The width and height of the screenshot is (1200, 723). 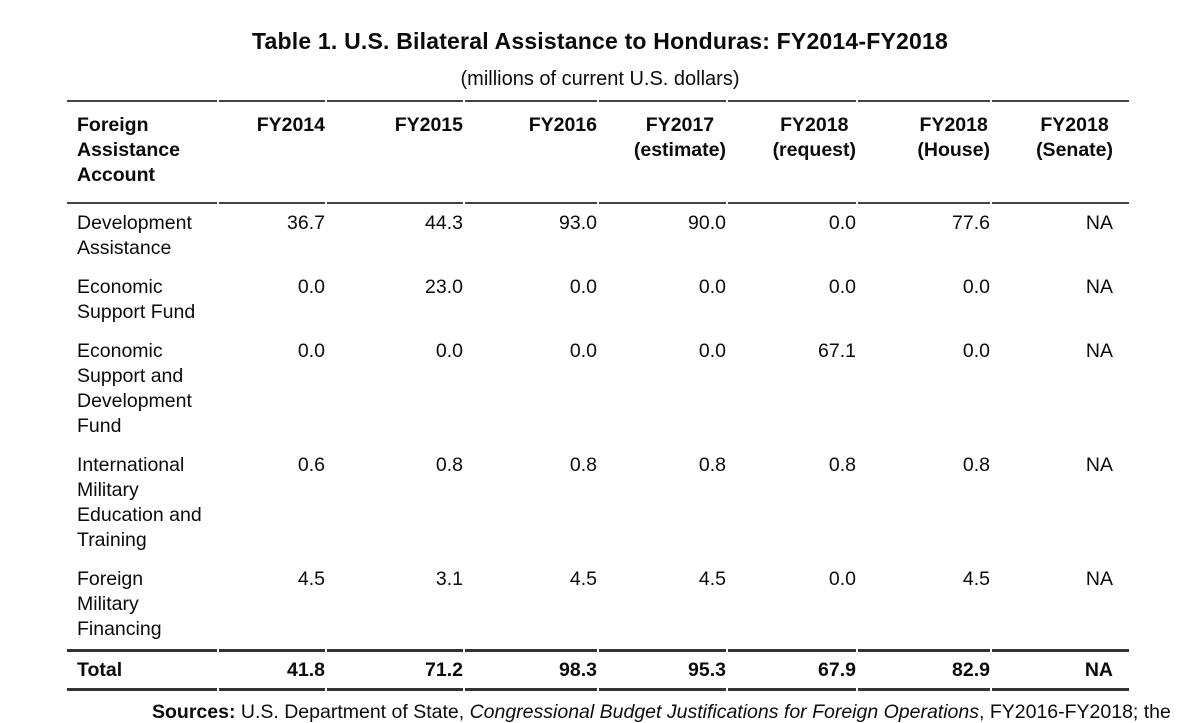 I want to click on total-value-cell: 41.8, so click(x=272, y=670).